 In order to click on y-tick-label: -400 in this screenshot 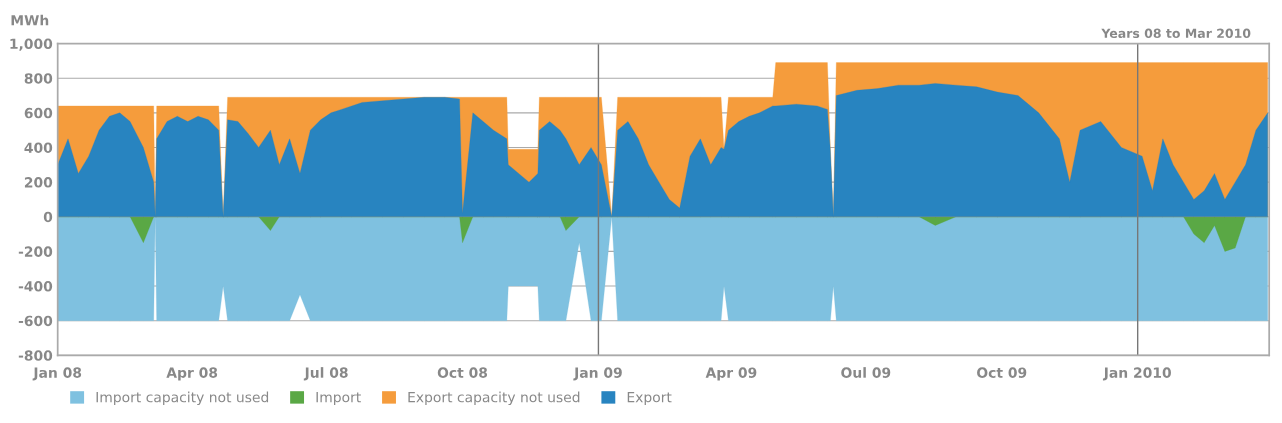, I will do `click(35, 286)`.